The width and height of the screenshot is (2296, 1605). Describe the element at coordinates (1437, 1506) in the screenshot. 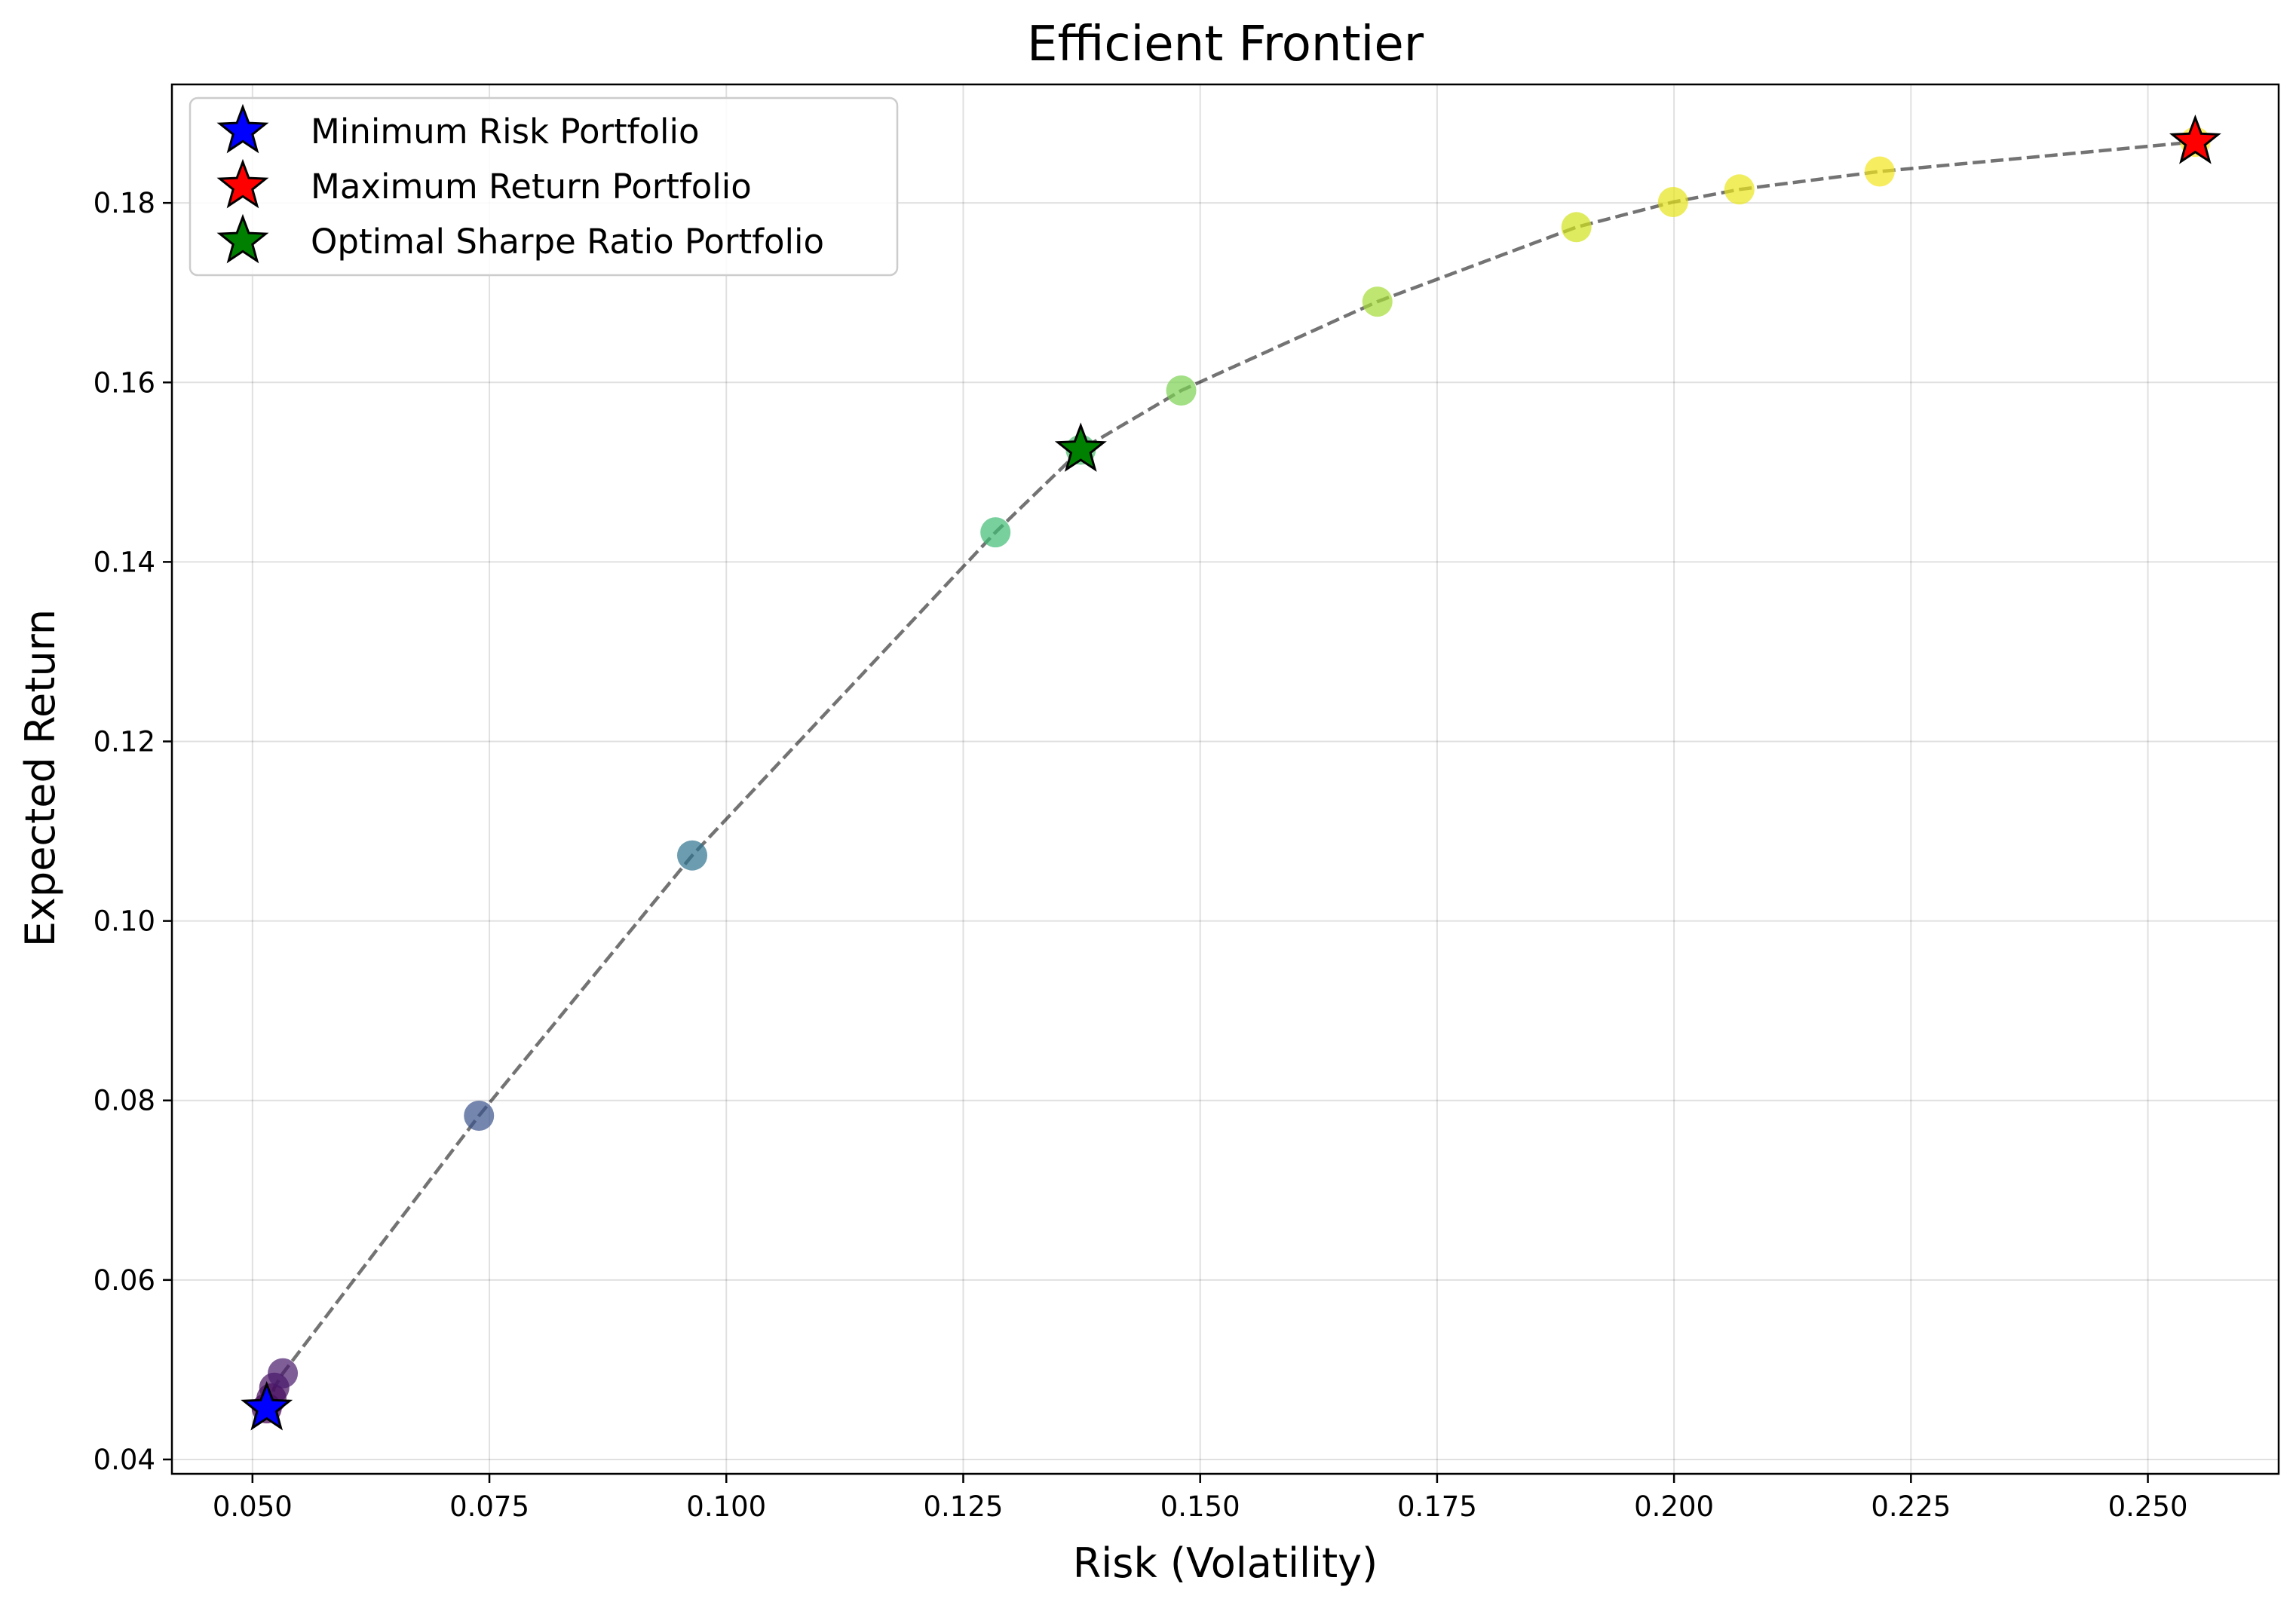

I see `x-tick-label: 0.175` at that location.